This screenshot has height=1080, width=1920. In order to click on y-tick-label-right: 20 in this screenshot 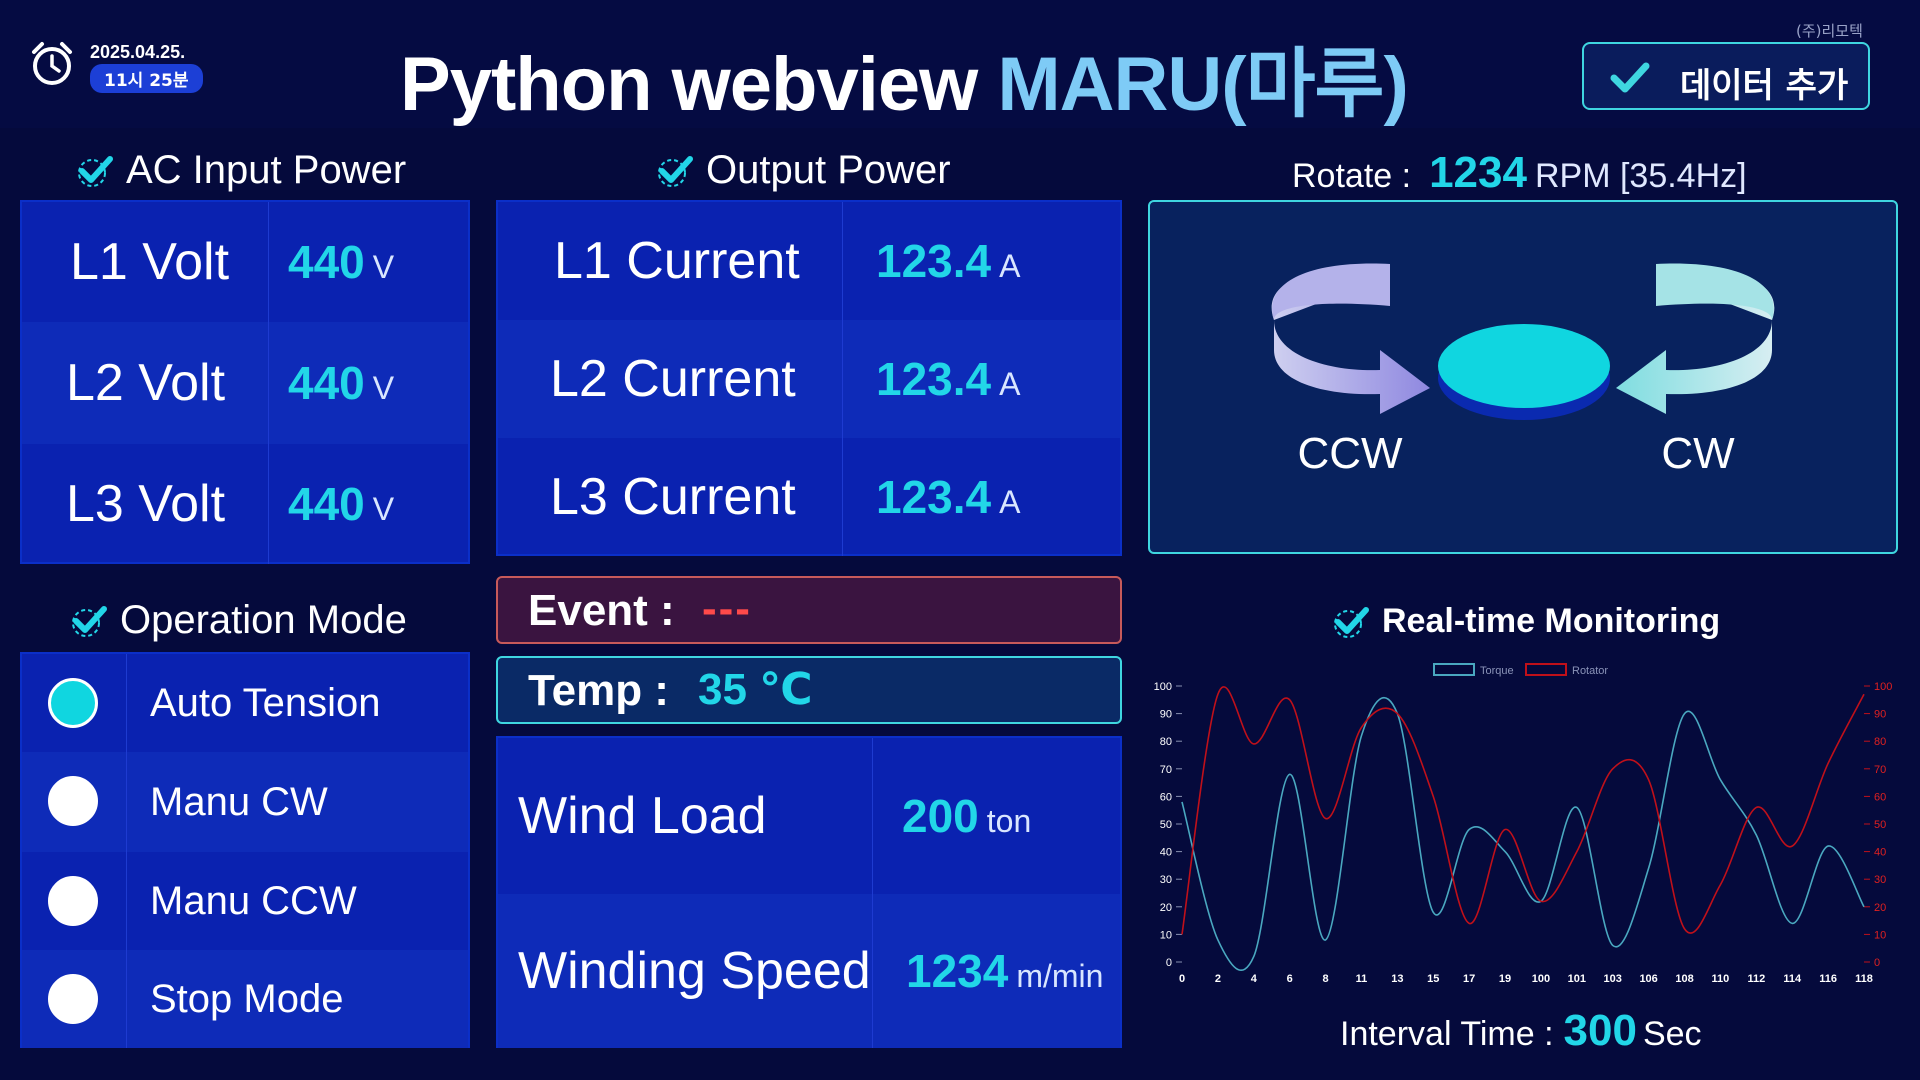, I will do `click(1880, 908)`.